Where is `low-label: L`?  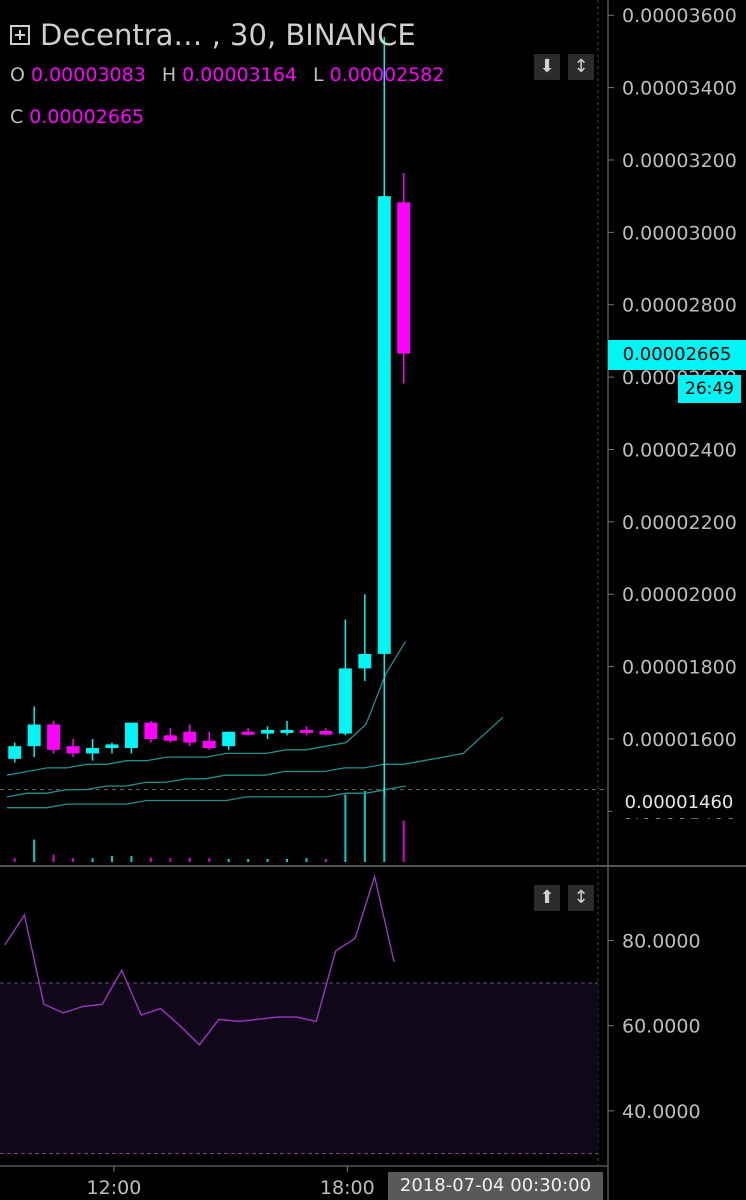
low-label: L is located at coordinates (318, 75).